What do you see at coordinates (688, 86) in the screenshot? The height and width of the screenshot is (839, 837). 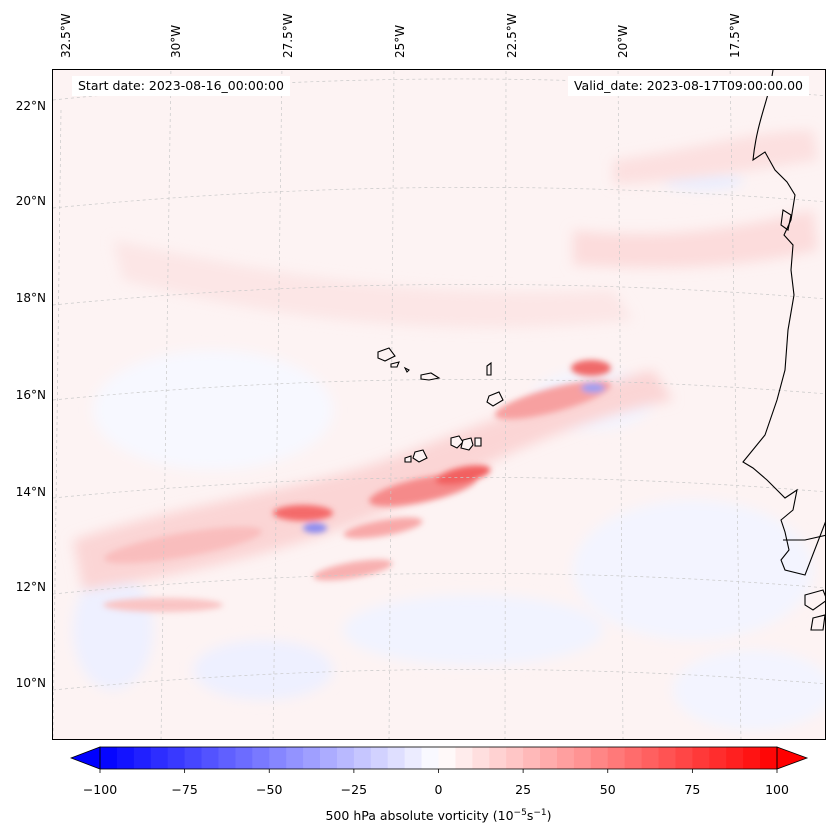 I see `valid-date-label: Valid_date: 2023-08-17T09:00:00.00` at bounding box center [688, 86].